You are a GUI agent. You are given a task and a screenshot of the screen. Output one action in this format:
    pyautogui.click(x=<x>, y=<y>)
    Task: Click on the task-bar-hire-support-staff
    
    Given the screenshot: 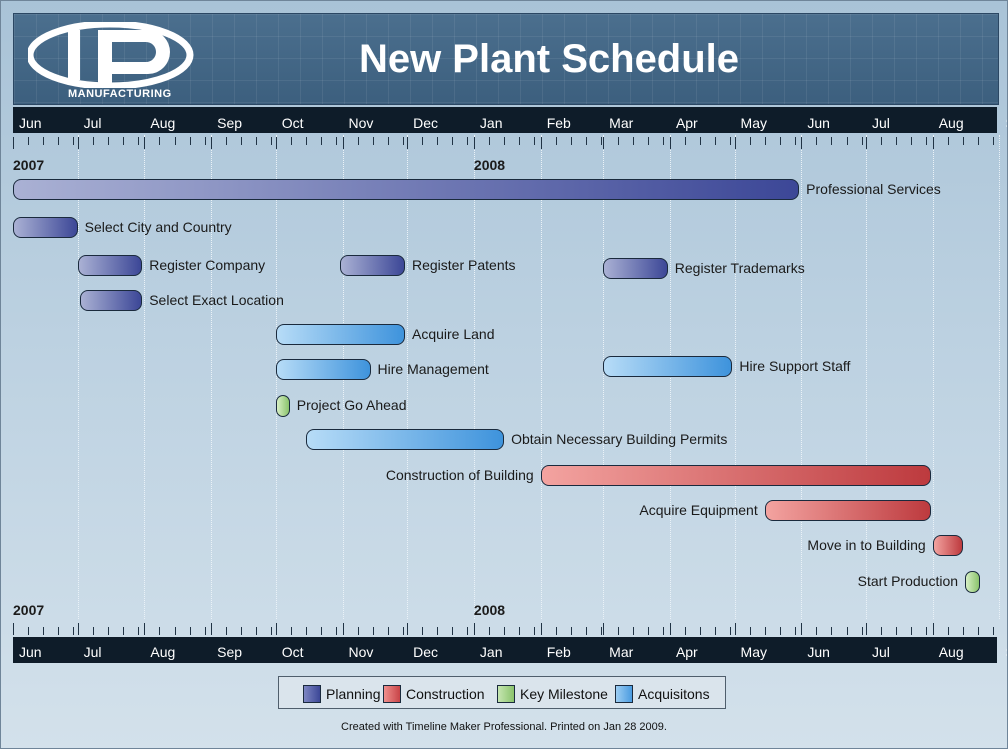 What is the action you would take?
    pyautogui.click(x=668, y=366)
    